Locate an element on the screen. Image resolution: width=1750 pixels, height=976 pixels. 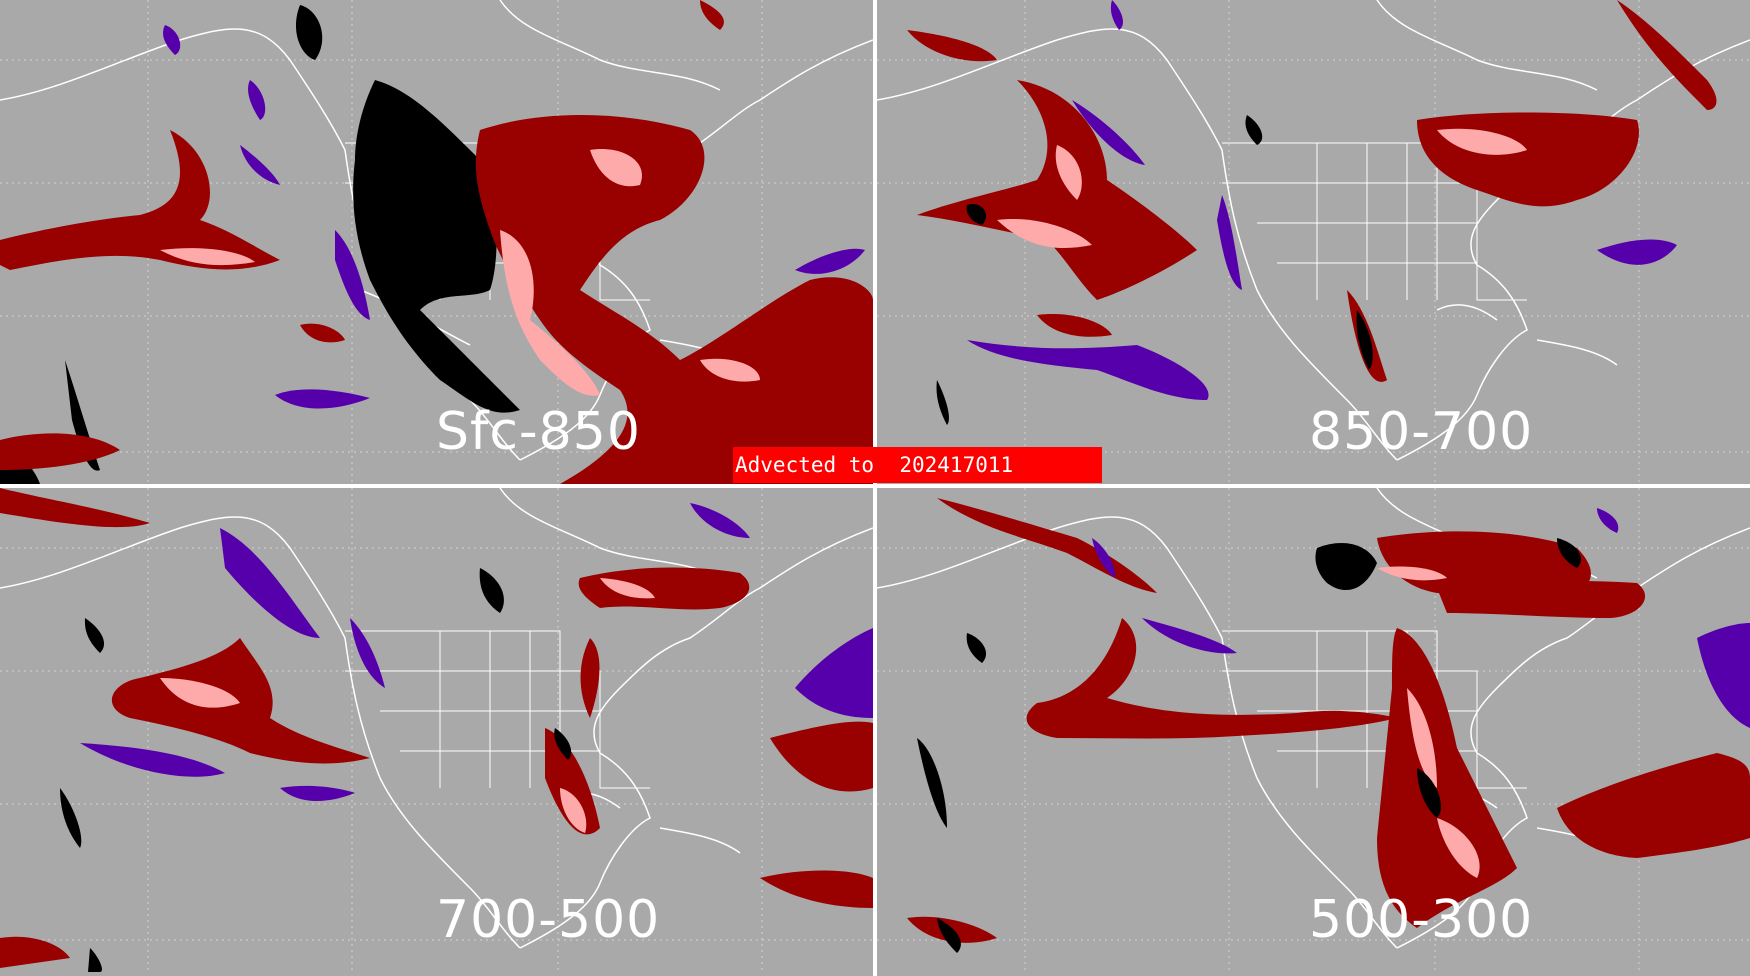
layer-label: 500-300 is located at coordinates (1421, 920).